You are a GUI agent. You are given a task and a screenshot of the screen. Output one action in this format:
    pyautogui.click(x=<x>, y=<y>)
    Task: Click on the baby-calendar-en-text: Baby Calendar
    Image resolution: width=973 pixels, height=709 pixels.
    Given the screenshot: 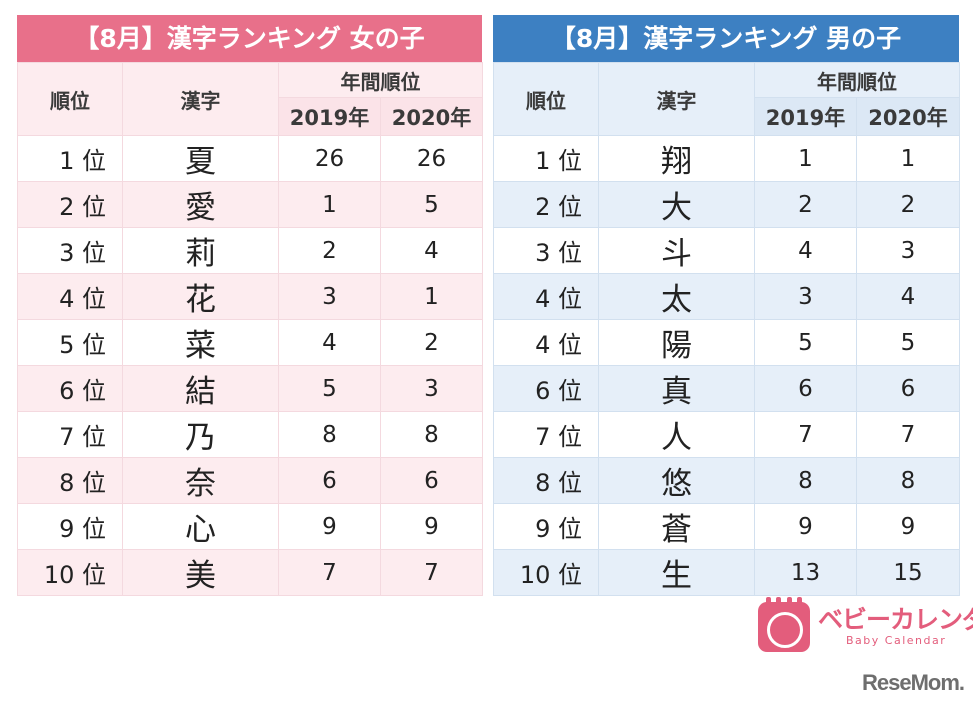 What is the action you would take?
    pyautogui.click(x=896, y=640)
    